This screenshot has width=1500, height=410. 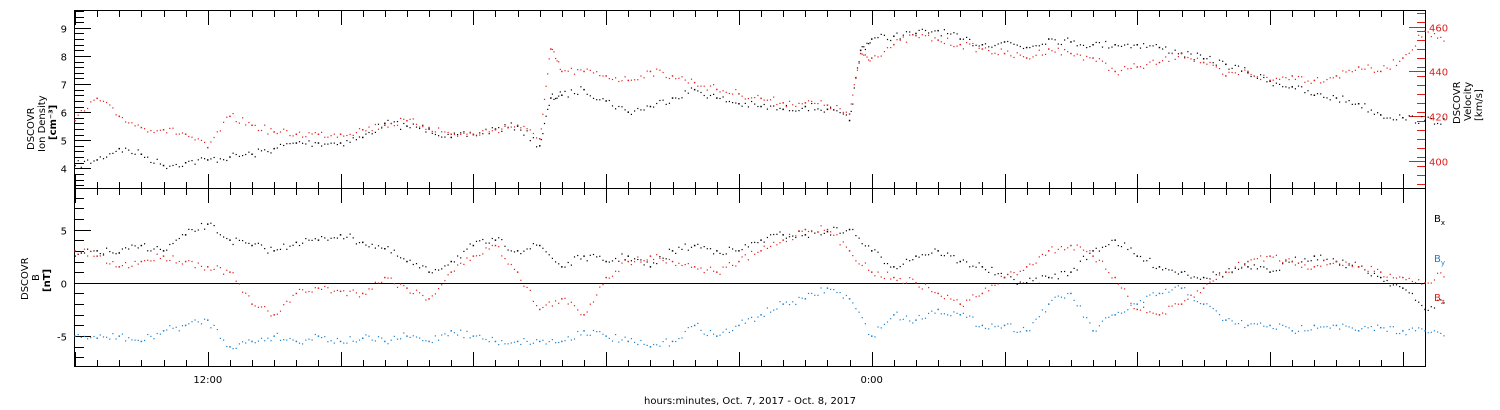 What do you see at coordinates (62, 338) in the screenshot?
I see `field-tick-label: -5` at bounding box center [62, 338].